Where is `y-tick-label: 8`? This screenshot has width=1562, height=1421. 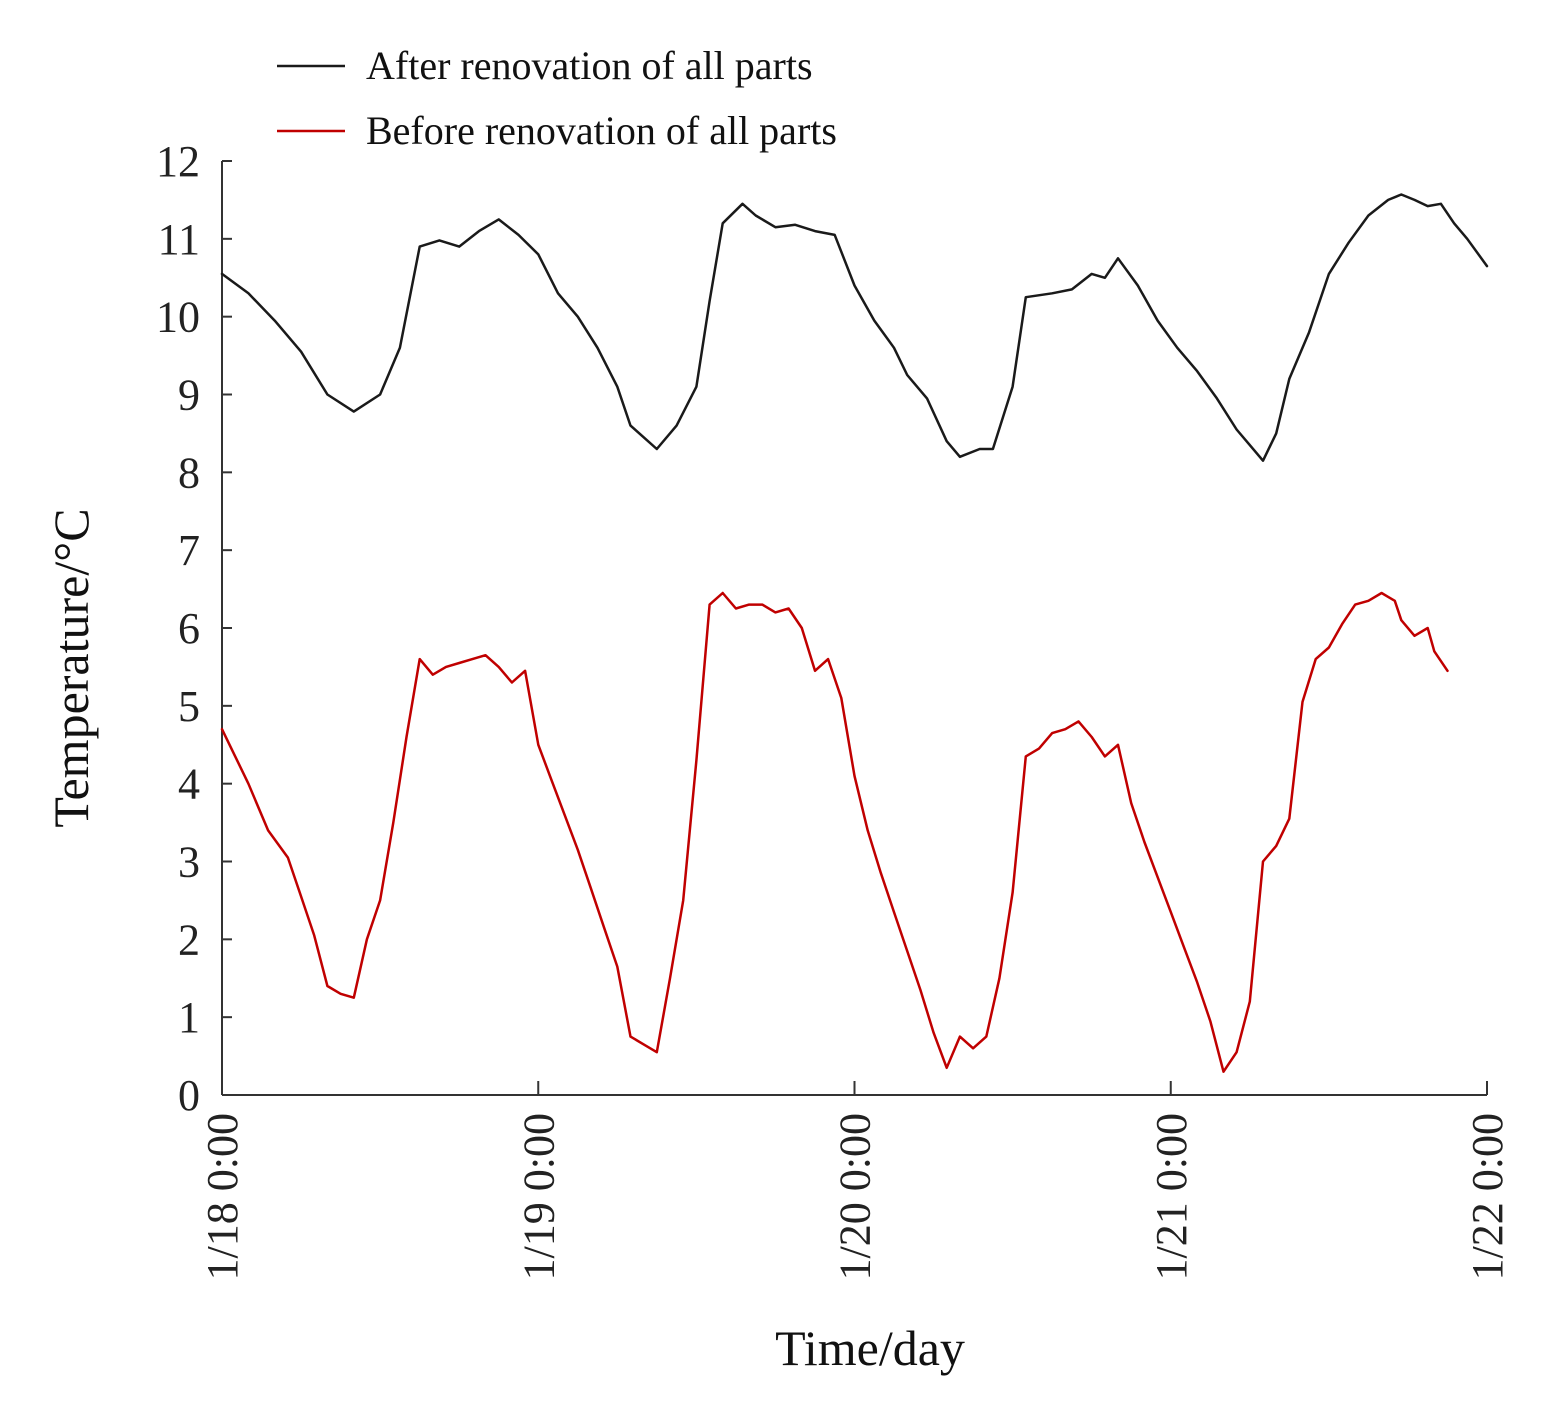
y-tick-label: 8 is located at coordinates (189, 472).